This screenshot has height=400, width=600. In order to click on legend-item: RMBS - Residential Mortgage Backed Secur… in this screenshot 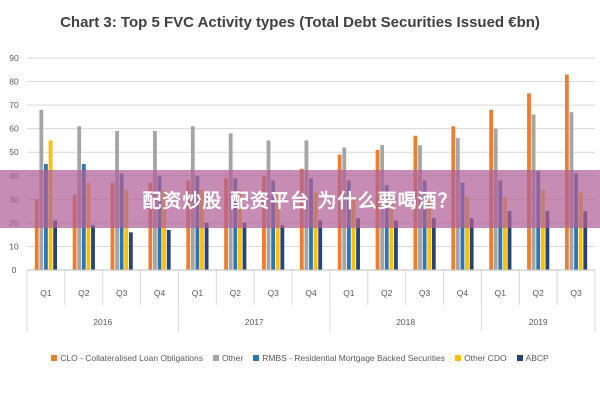, I will do `click(349, 358)`.